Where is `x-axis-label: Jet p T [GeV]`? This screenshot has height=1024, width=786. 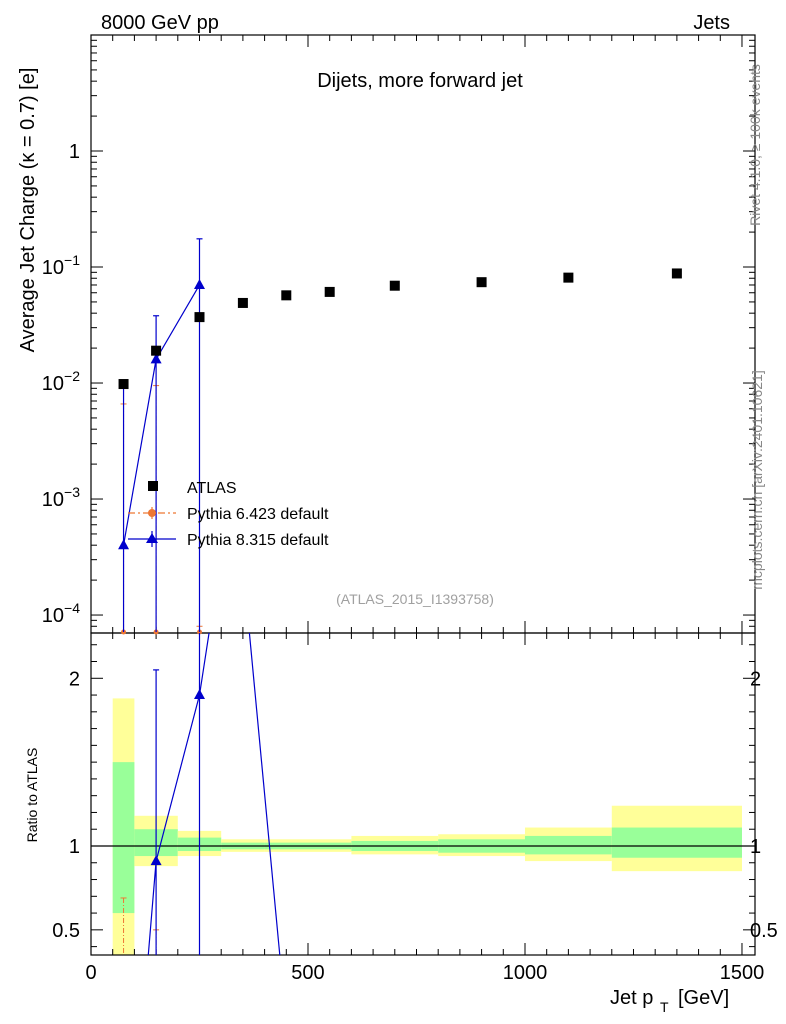
x-axis-label: Jet p T [GeV] is located at coordinates (669, 1001).